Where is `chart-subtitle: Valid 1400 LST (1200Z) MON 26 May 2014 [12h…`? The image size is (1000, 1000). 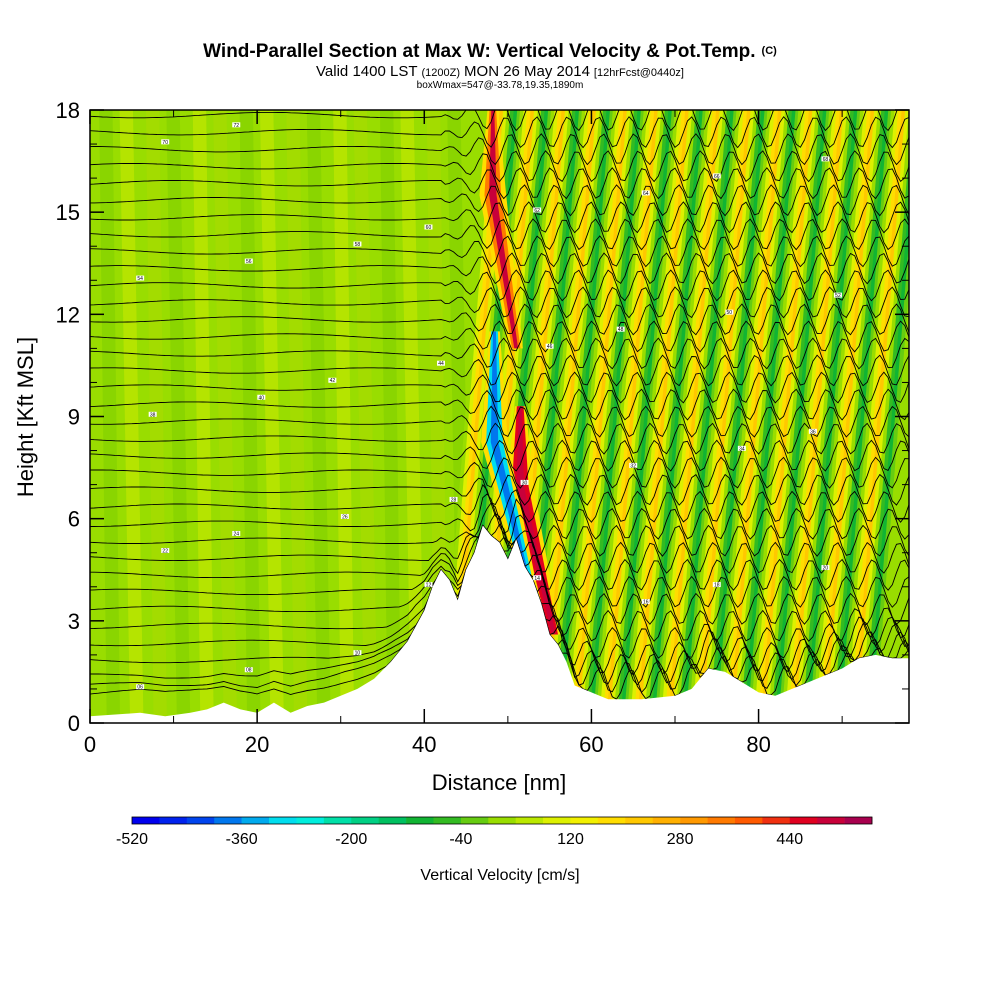 chart-subtitle: Valid 1400 LST (1200Z) MON 26 May 2014 [12h… is located at coordinates (500, 71).